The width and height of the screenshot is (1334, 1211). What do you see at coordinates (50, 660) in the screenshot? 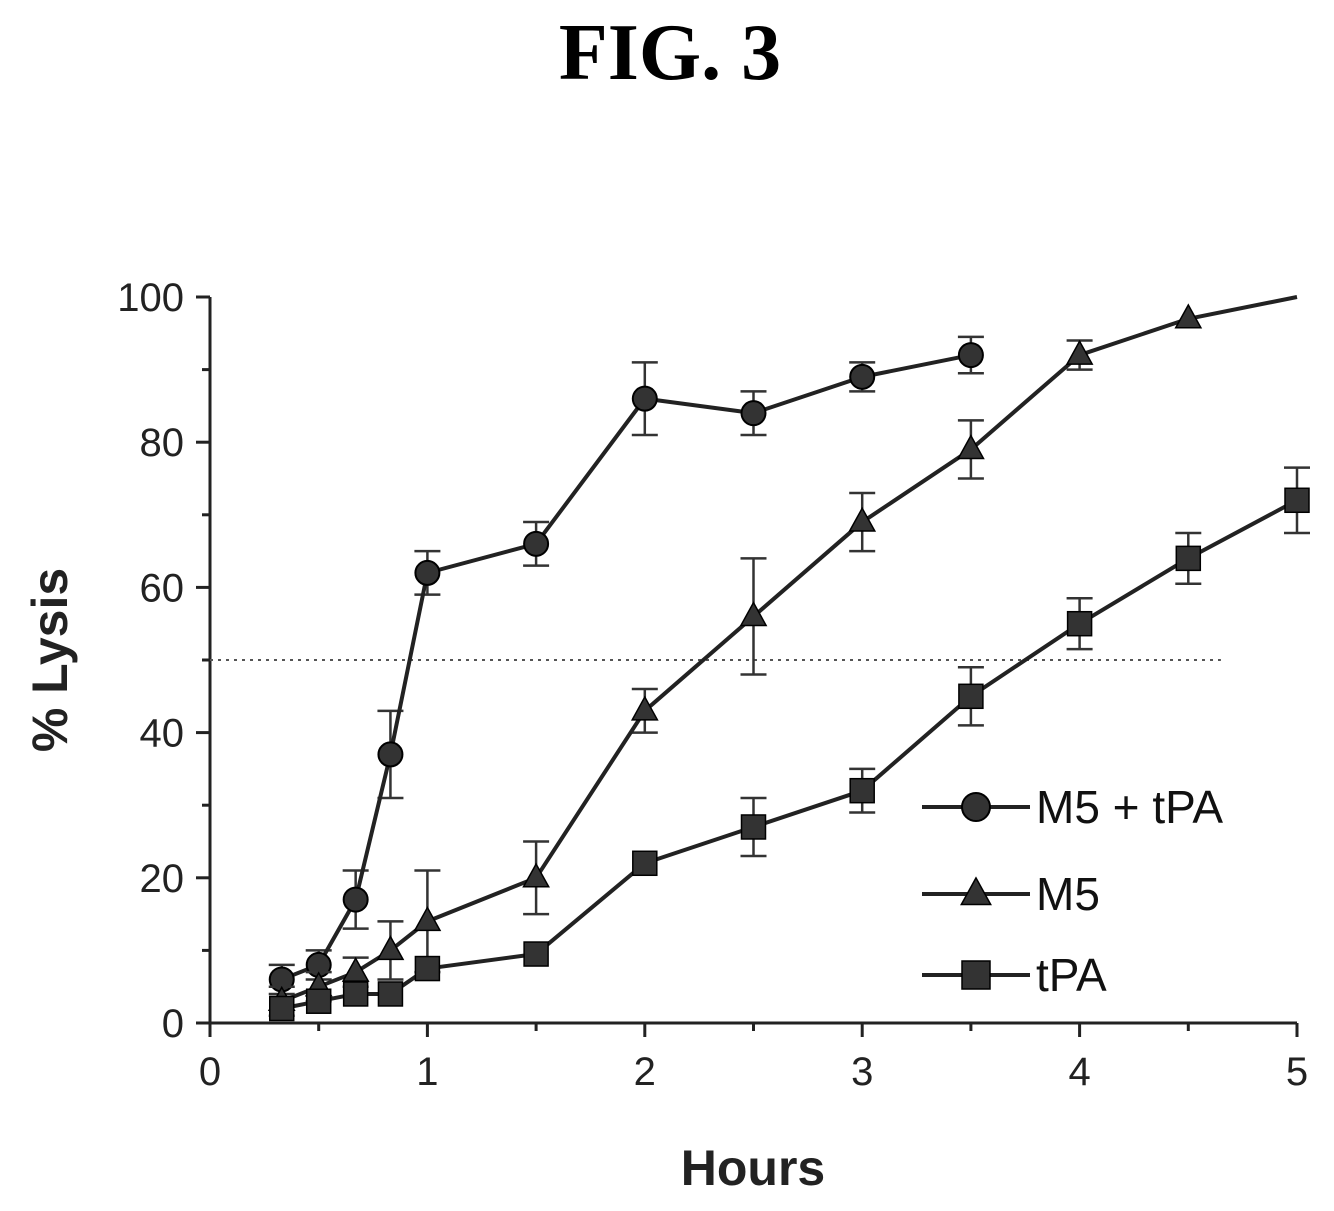
I see `y-axis-title: % Lysis` at bounding box center [50, 660].